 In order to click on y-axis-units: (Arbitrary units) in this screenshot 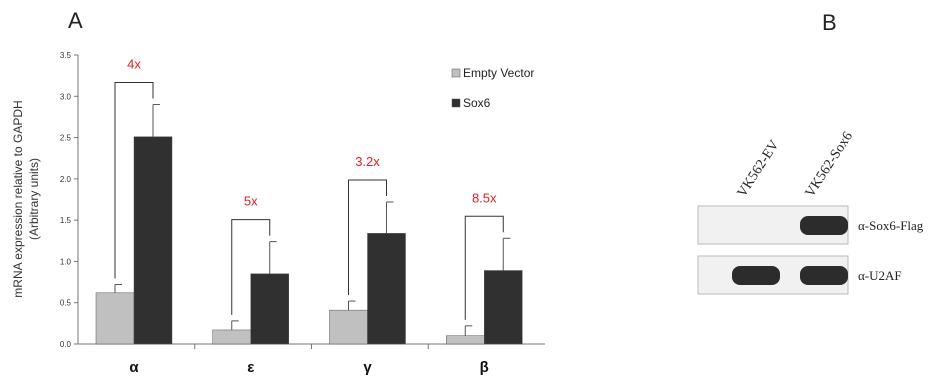, I will do `click(34, 199)`.